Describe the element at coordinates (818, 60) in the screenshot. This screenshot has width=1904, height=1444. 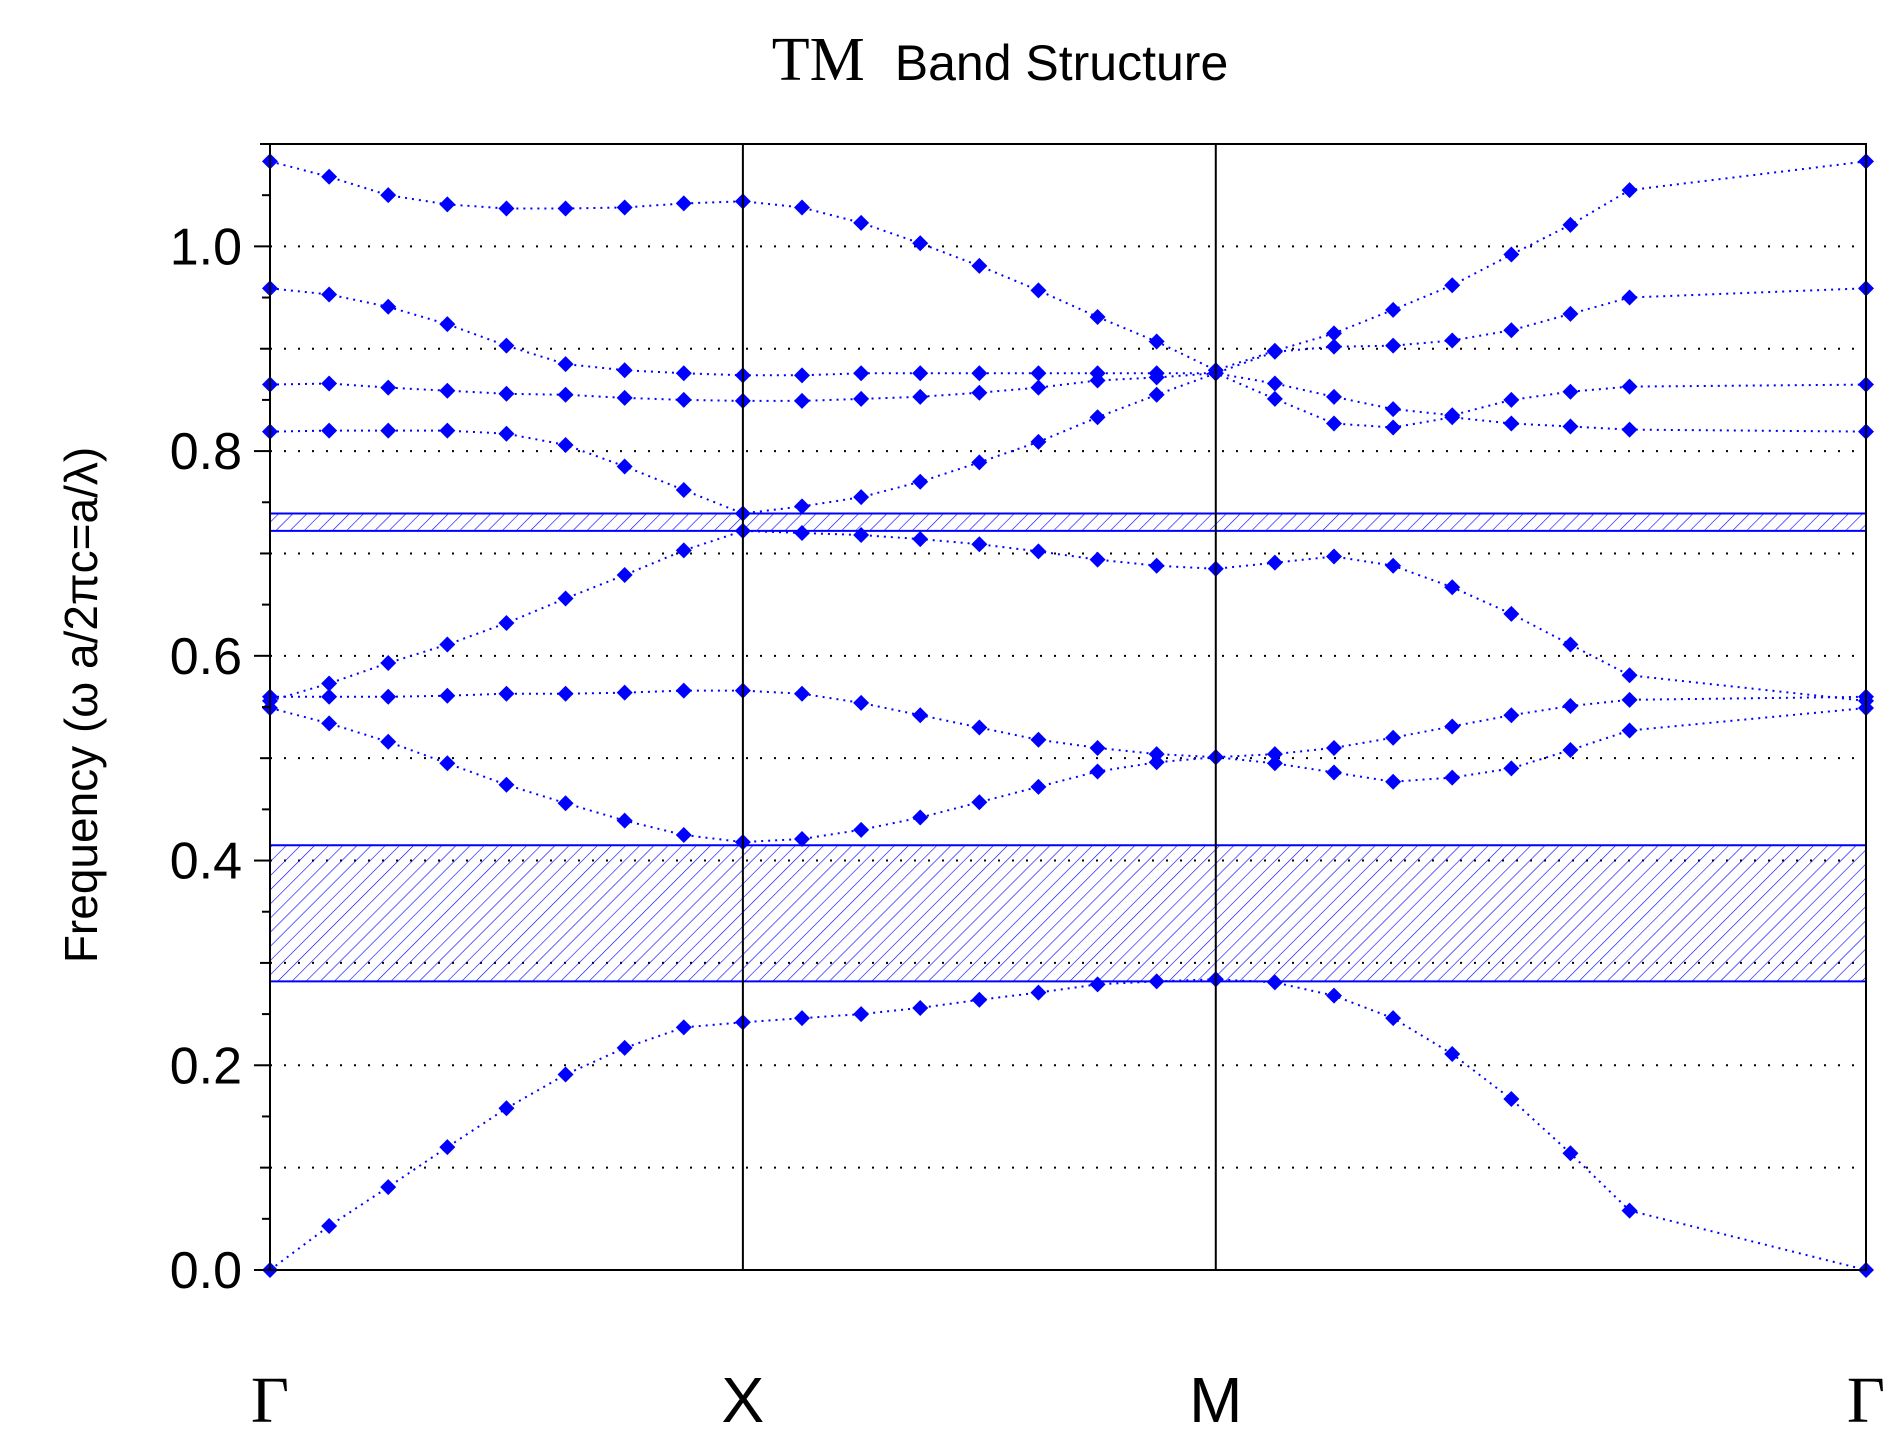
I see `chart-title-polarization: TM` at that location.